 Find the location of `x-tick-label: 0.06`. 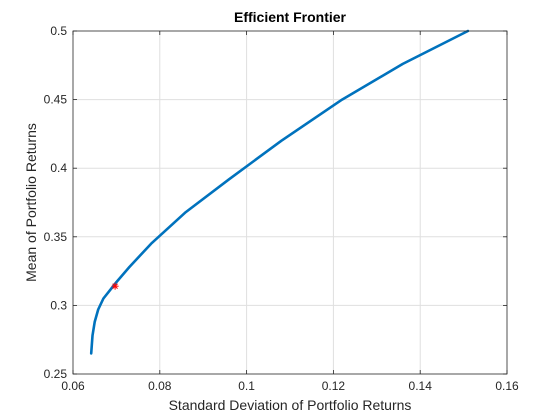

x-tick-label: 0.06 is located at coordinates (73, 386).